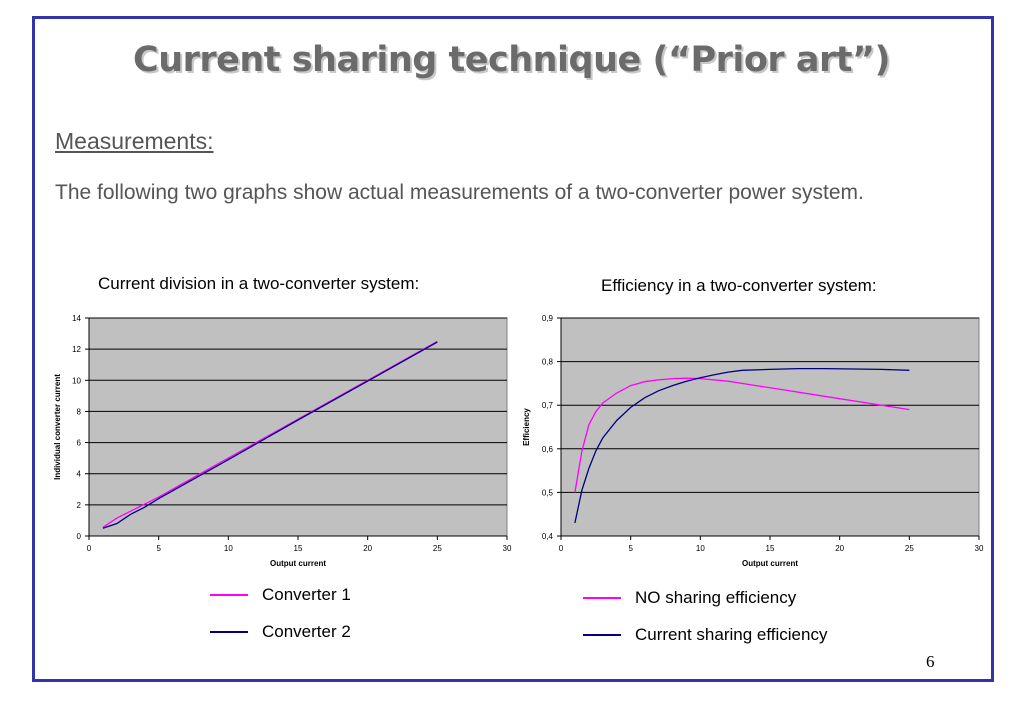 The width and height of the screenshot is (1023, 708). I want to click on y-tick-label: 0,7, so click(548, 405).